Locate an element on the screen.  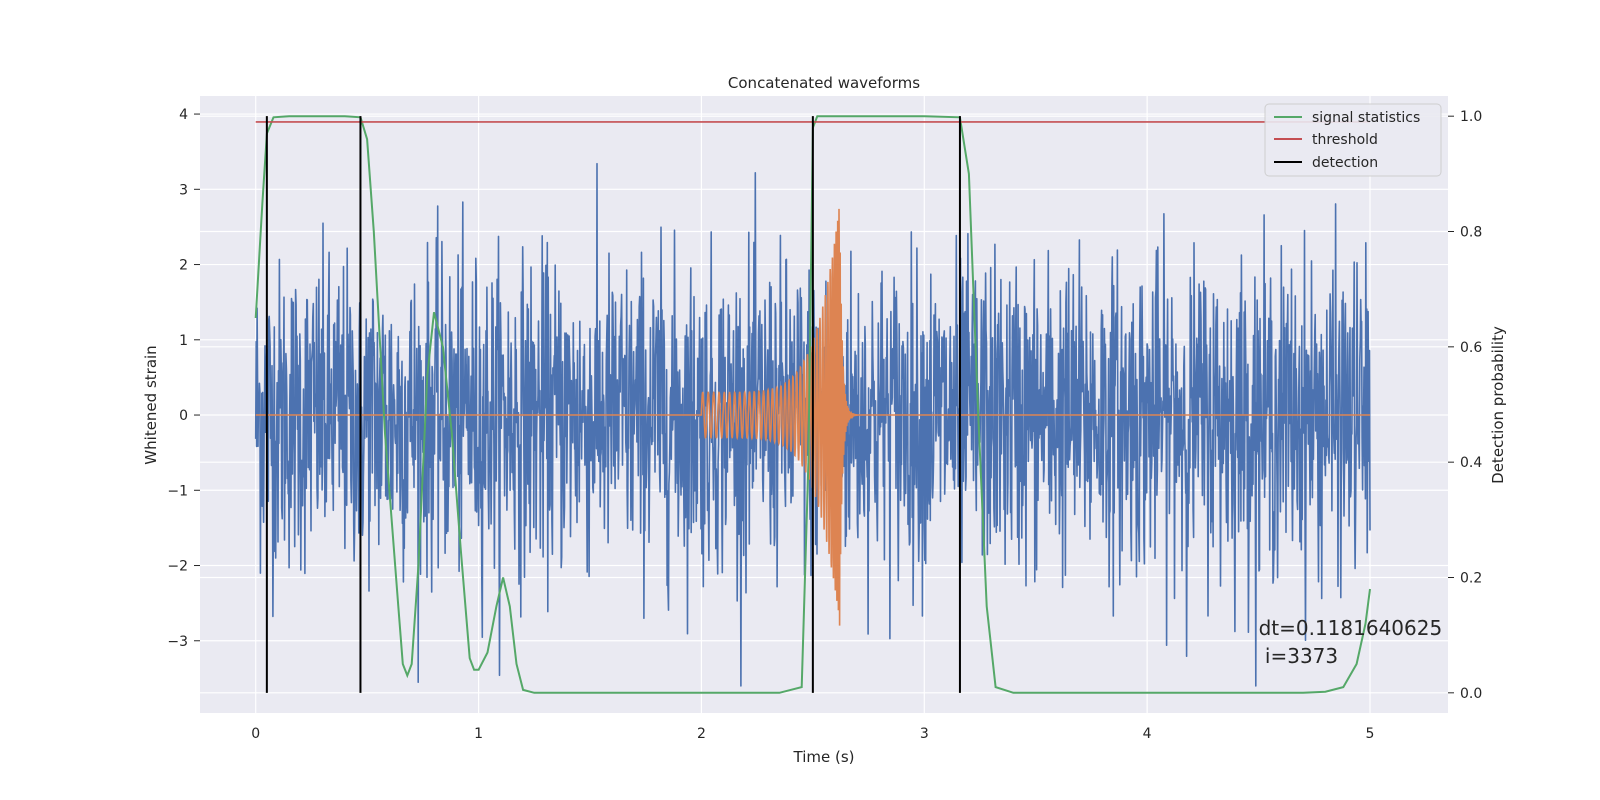
legend-label-detection: detection is located at coordinates (1345, 163).